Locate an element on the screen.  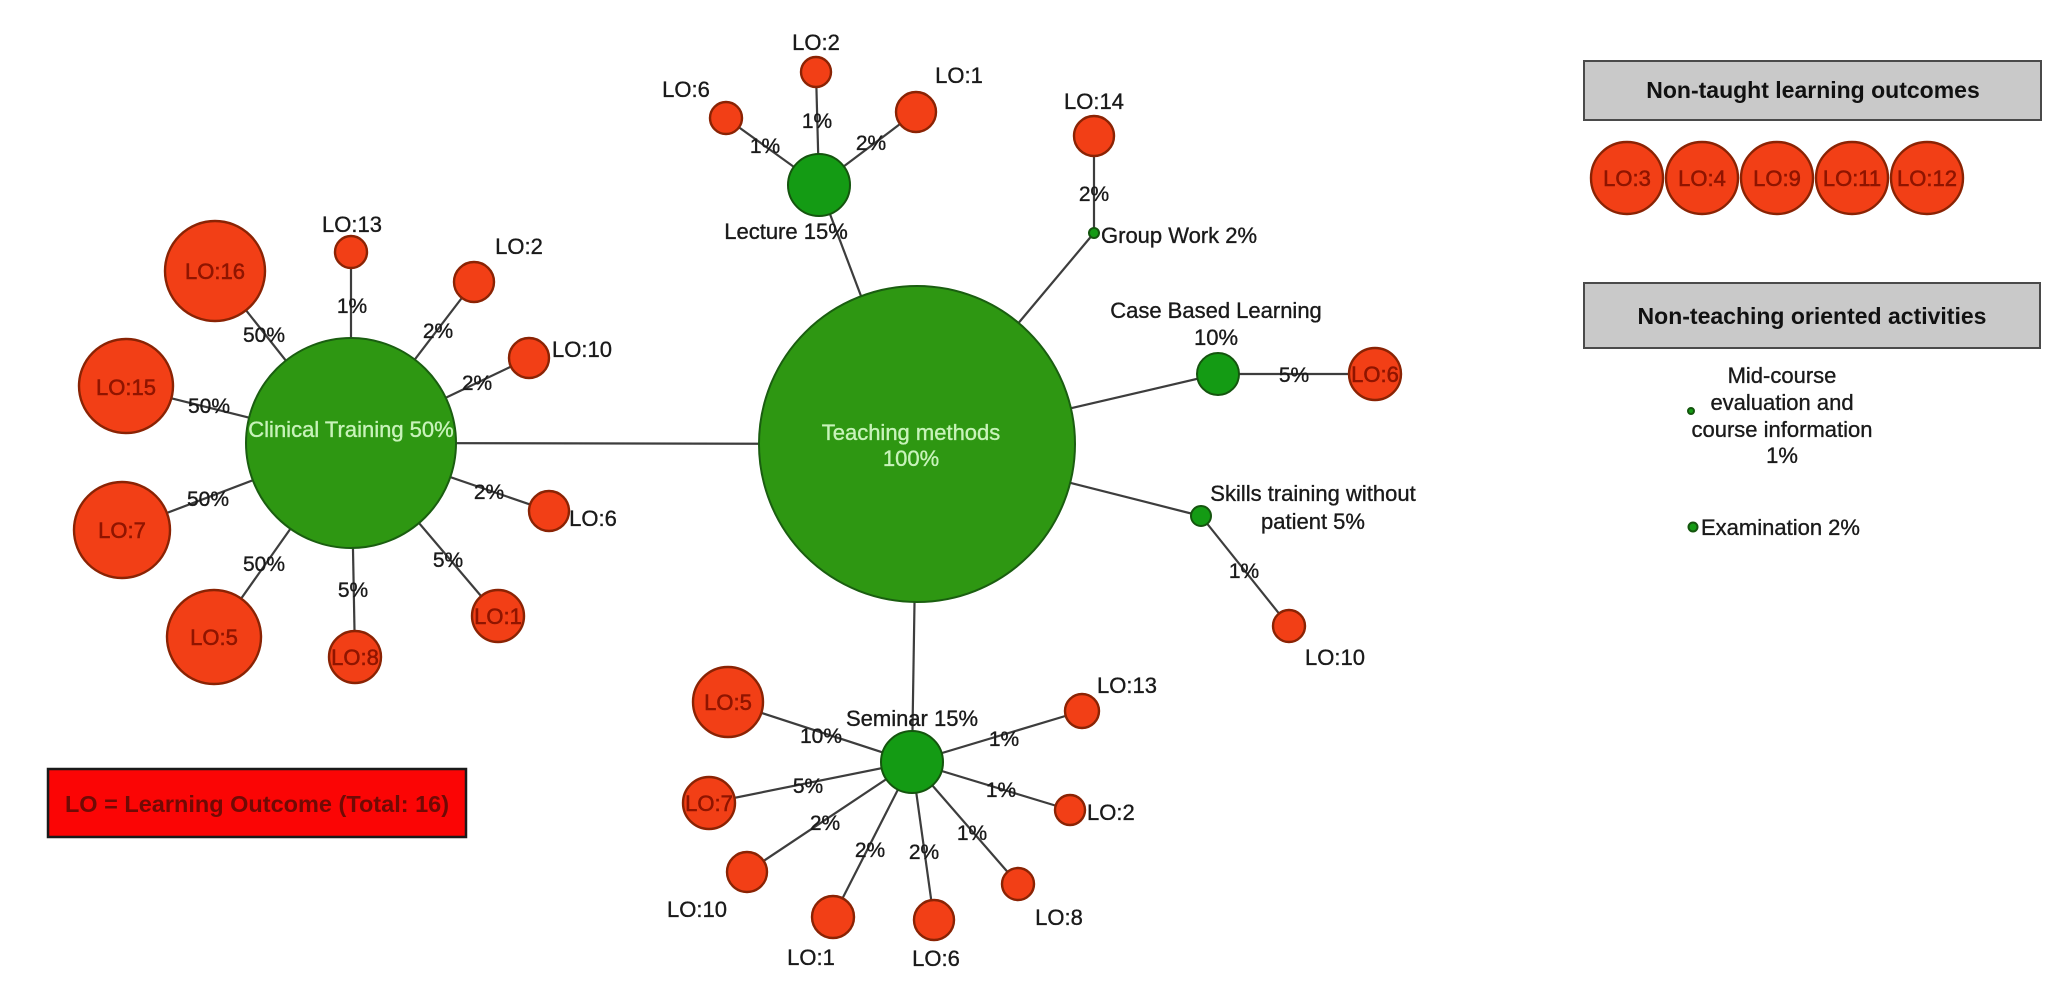
svg-text: Lecture 15% is located at coordinates (786, 231).